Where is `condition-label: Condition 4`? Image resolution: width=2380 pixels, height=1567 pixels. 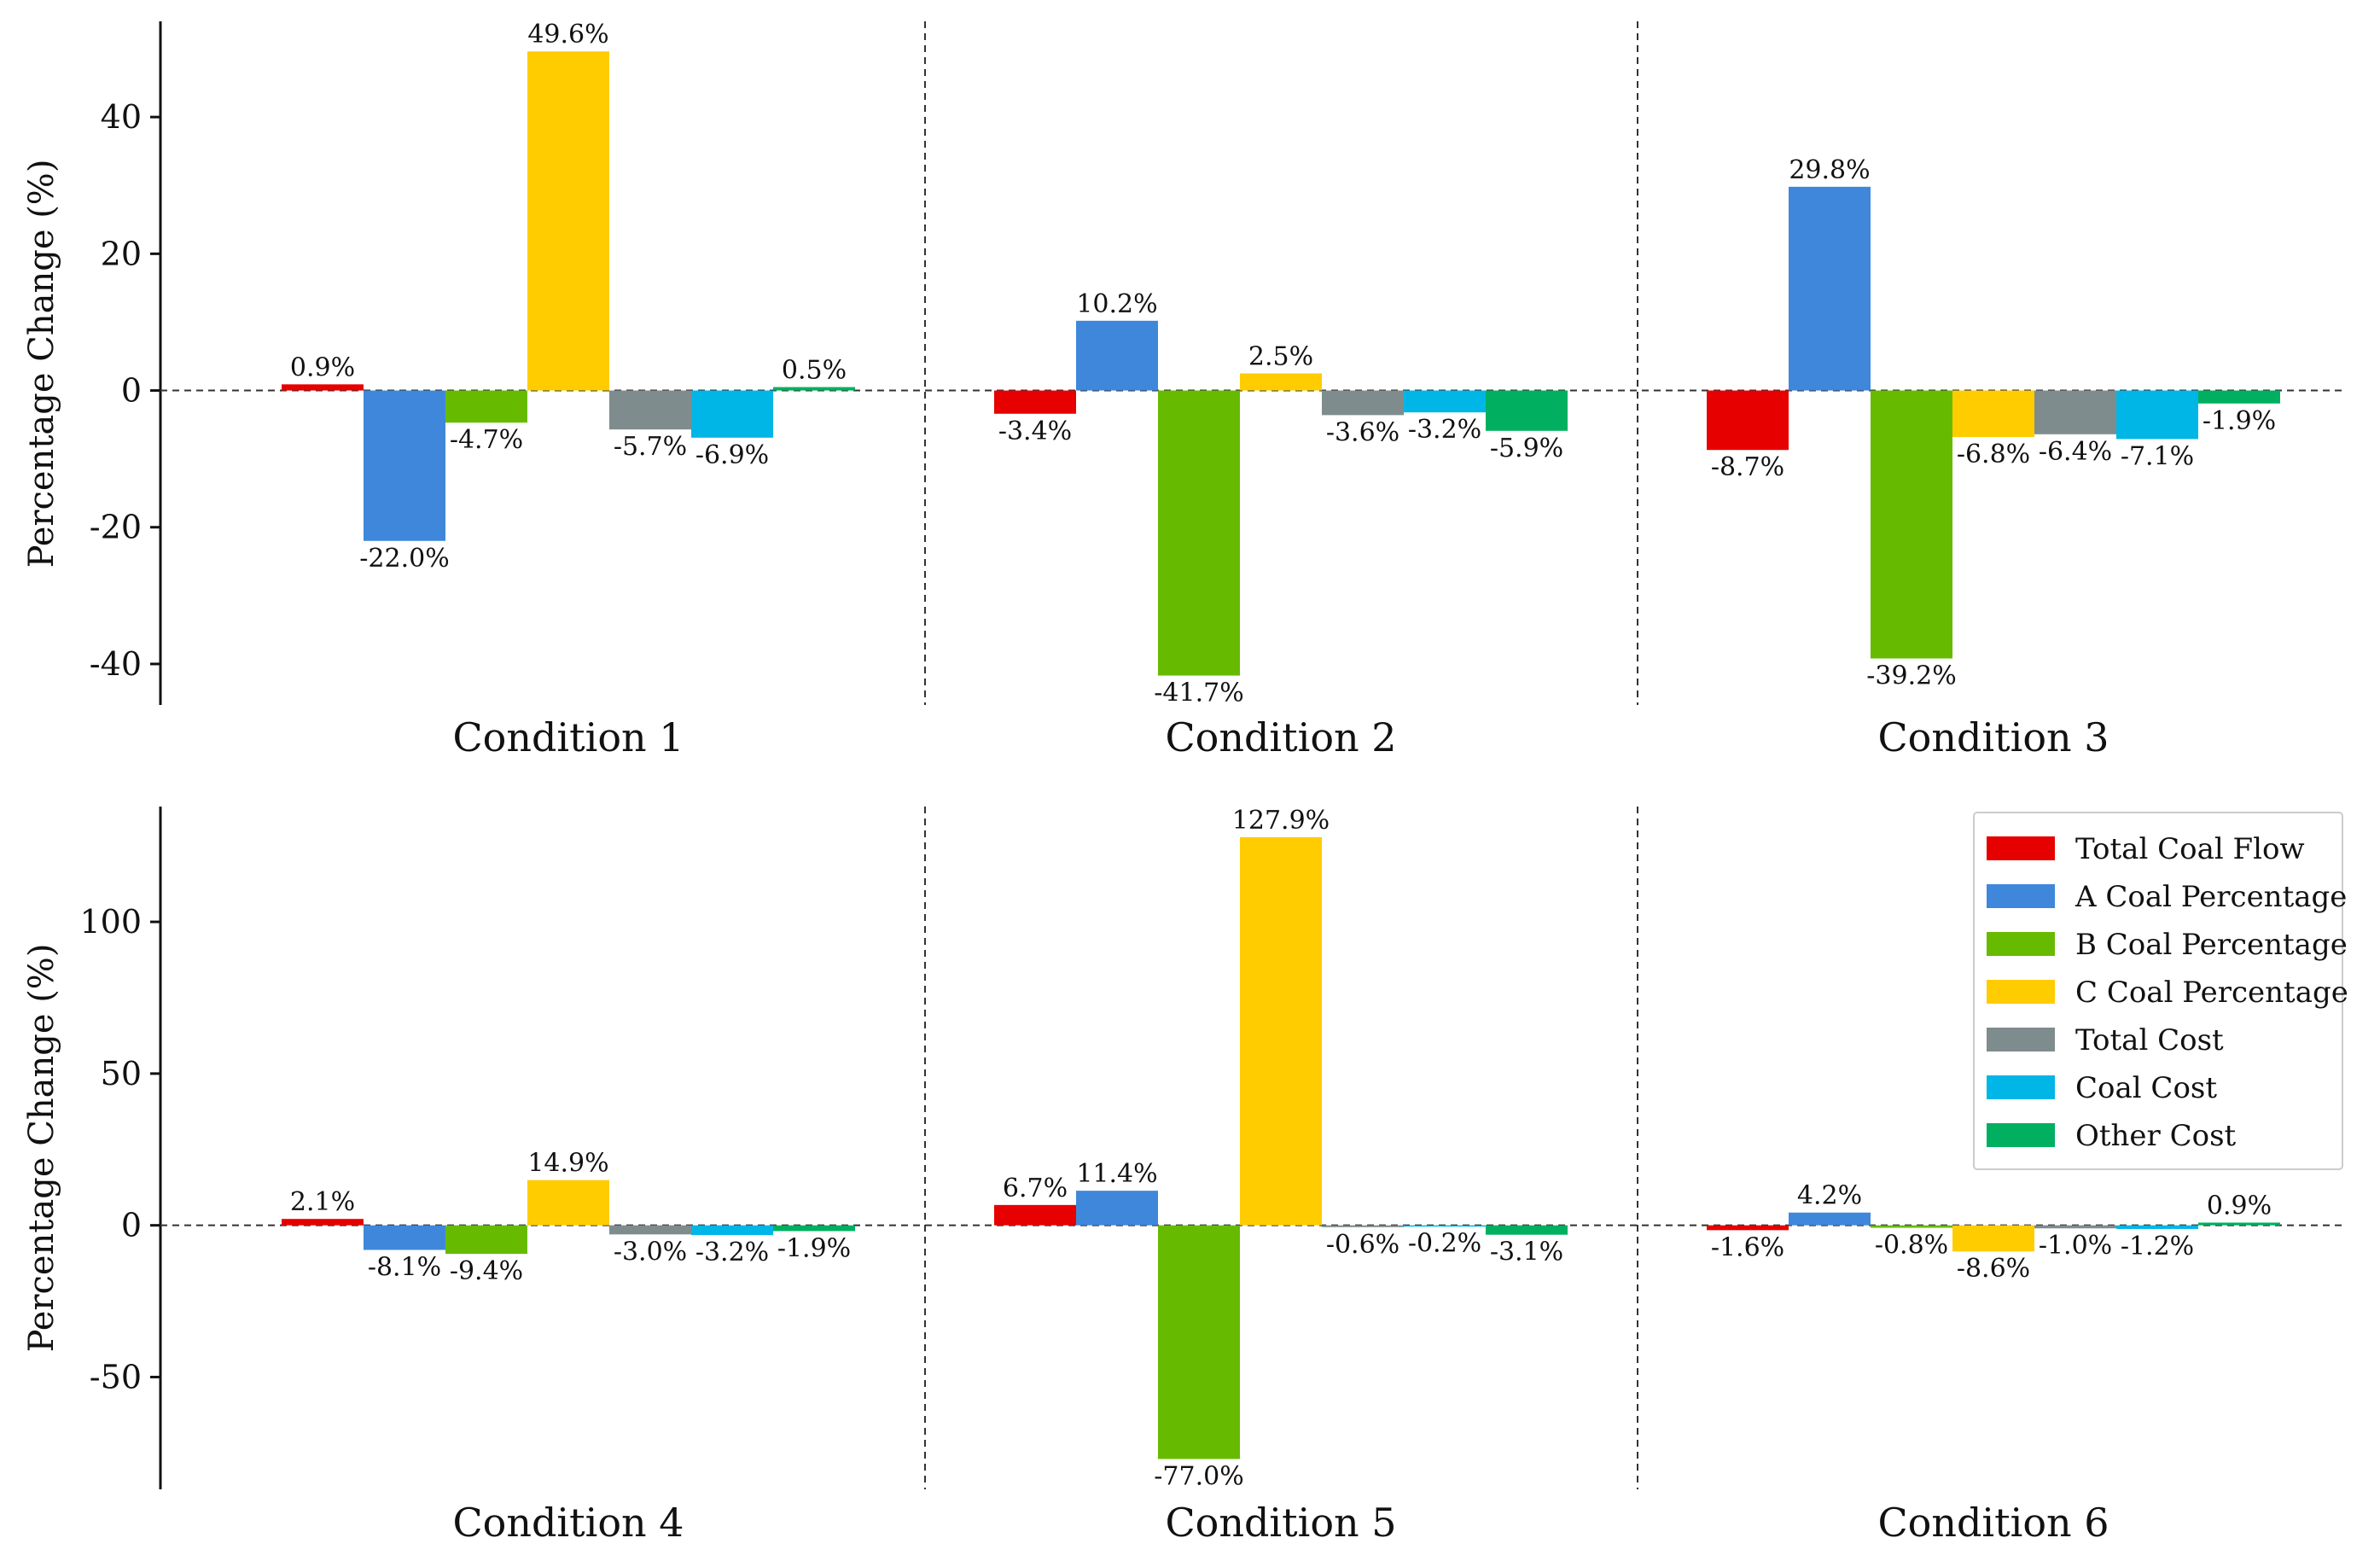
condition-label: Condition 4 is located at coordinates (568, 1523).